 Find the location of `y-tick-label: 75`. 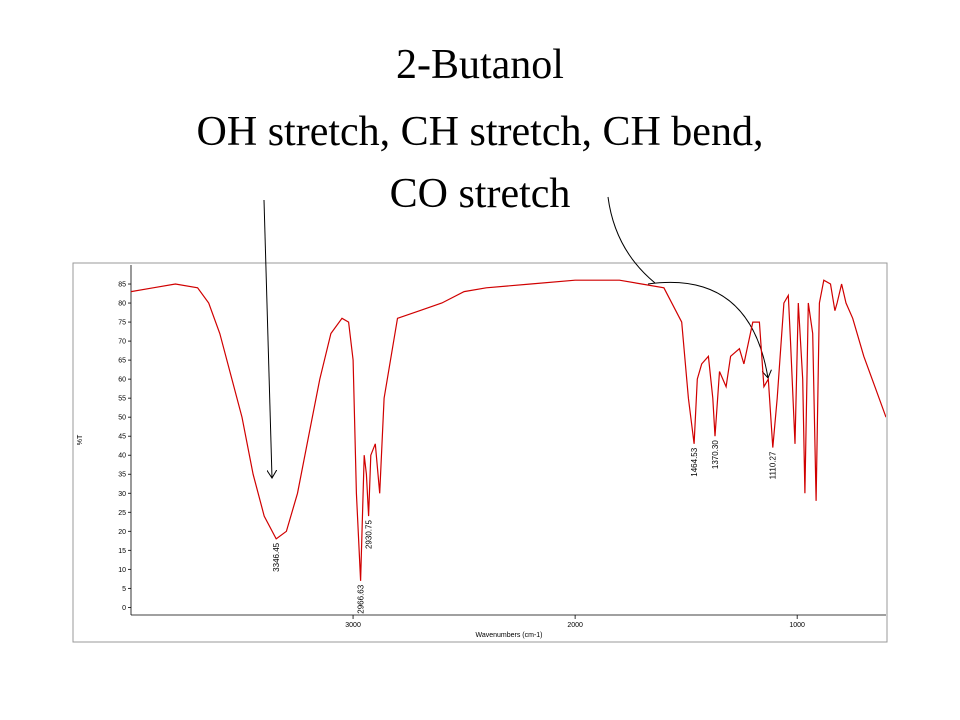

y-tick-label: 75 is located at coordinates (122, 323).